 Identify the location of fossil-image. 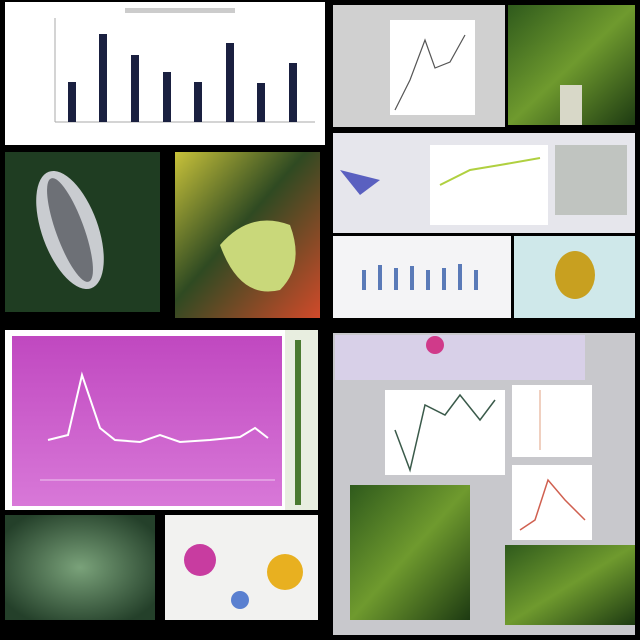
(82, 232).